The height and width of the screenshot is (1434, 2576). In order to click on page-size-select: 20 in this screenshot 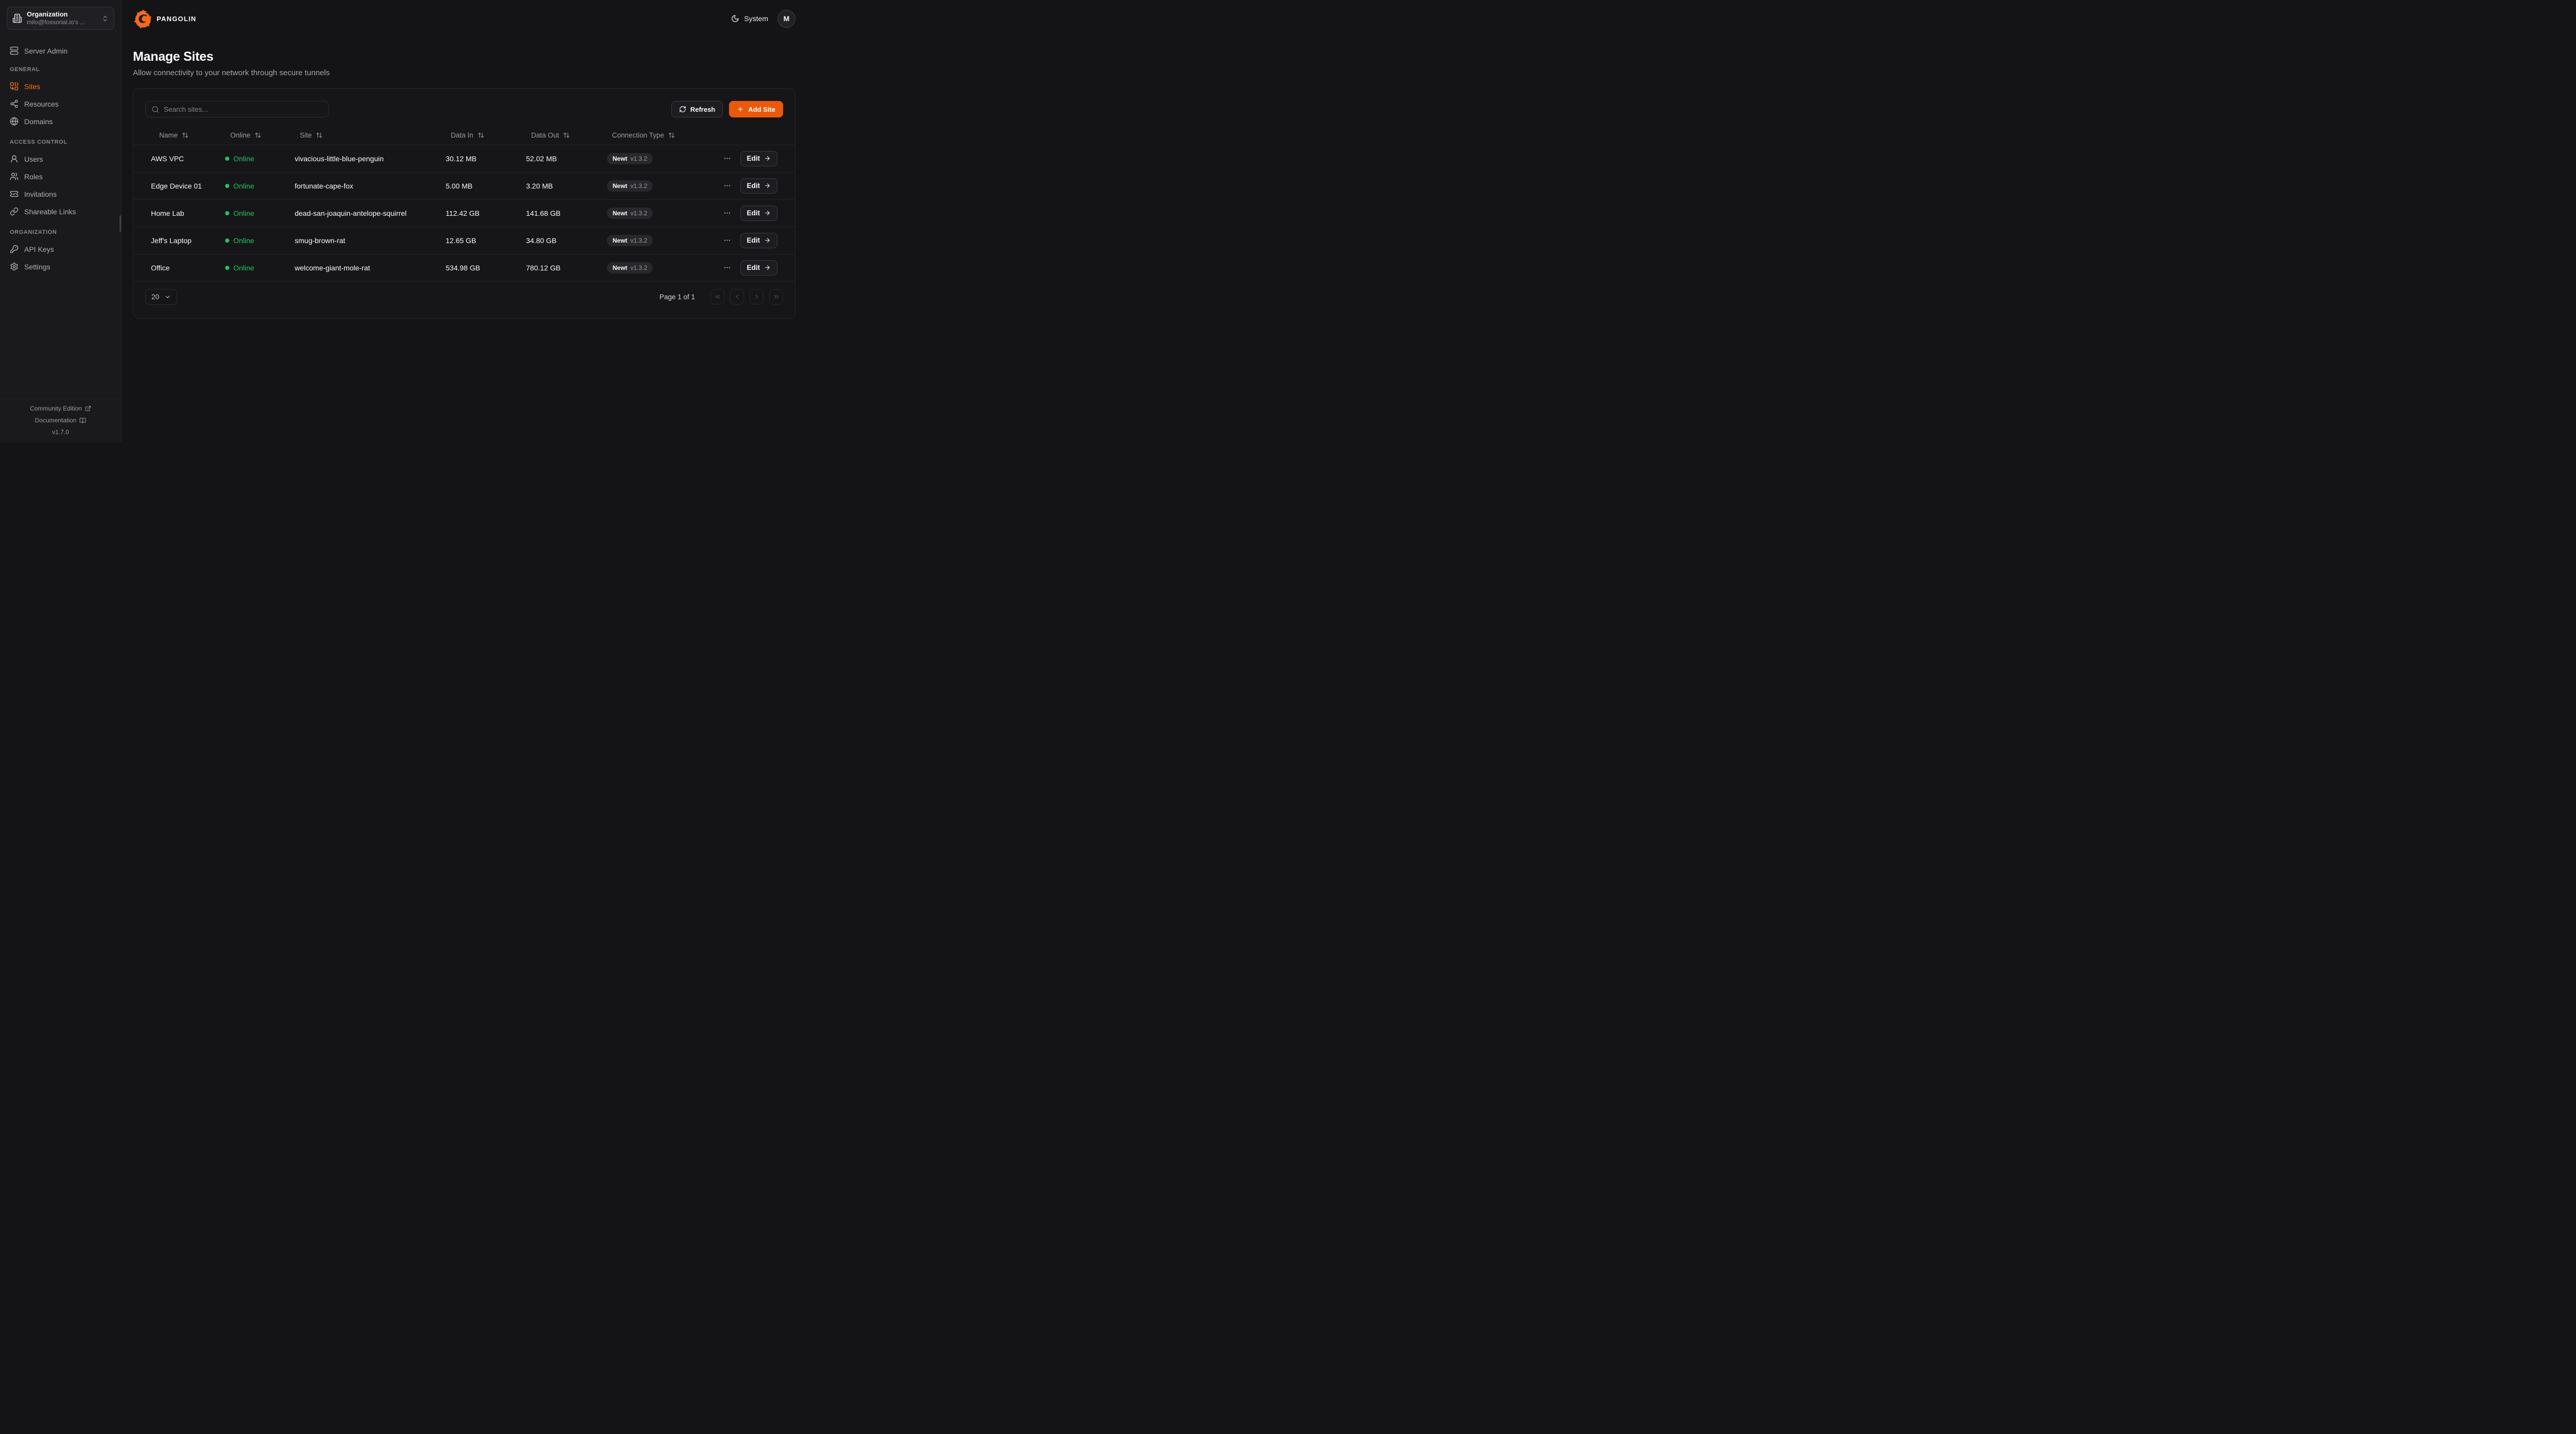, I will do `click(161, 296)`.